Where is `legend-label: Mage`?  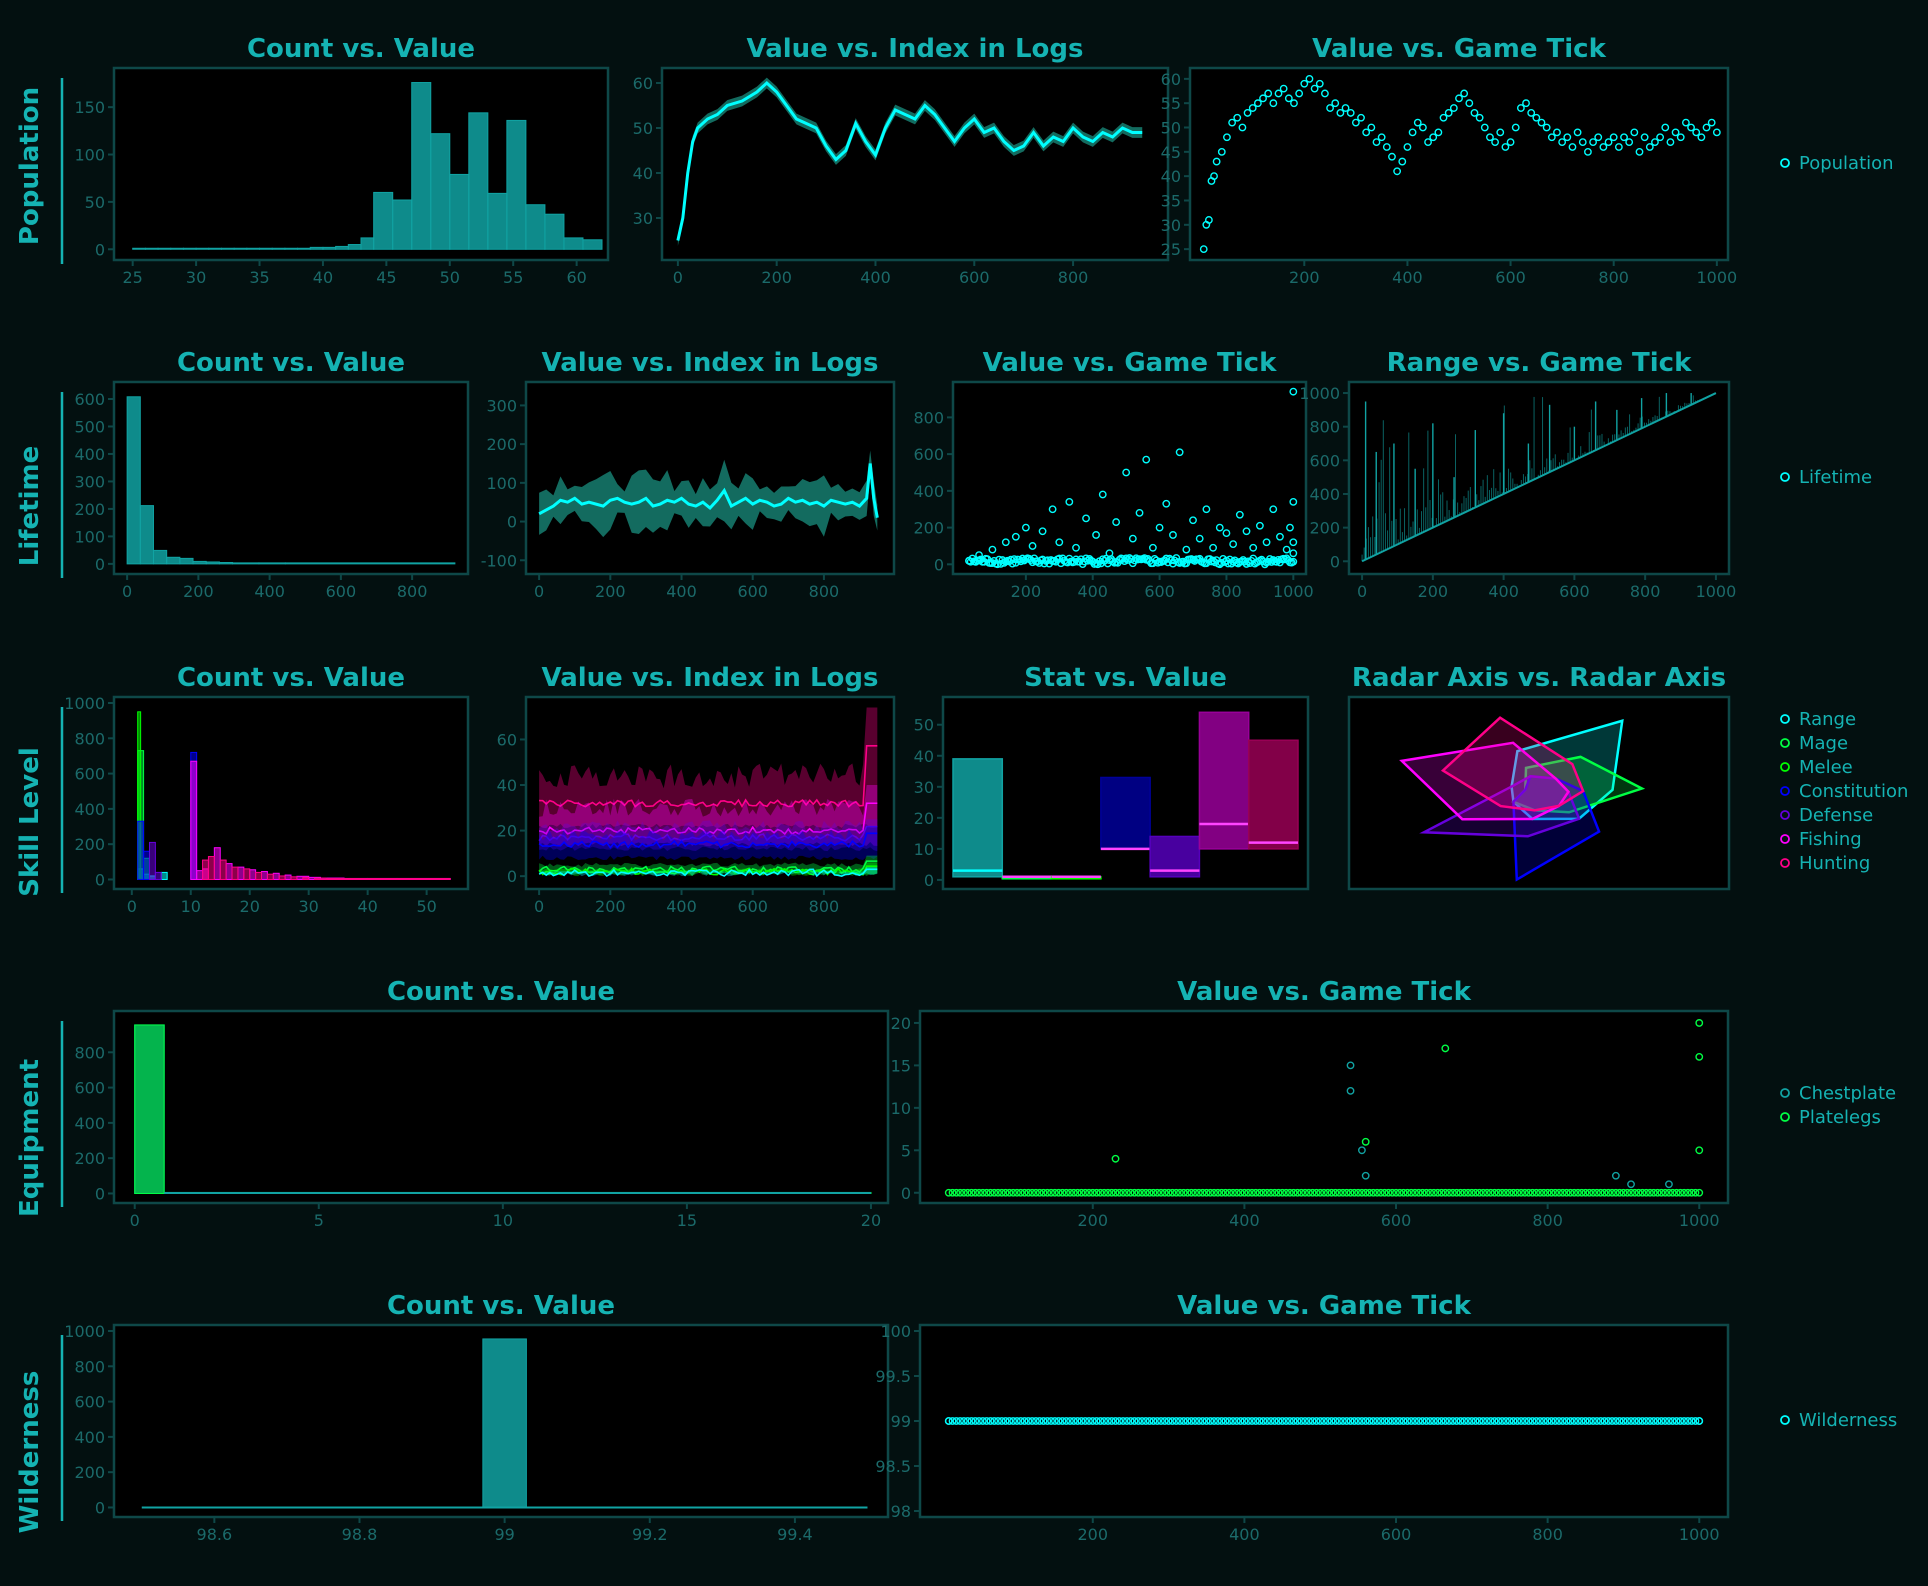
legend-label: Mage is located at coordinates (1823, 743).